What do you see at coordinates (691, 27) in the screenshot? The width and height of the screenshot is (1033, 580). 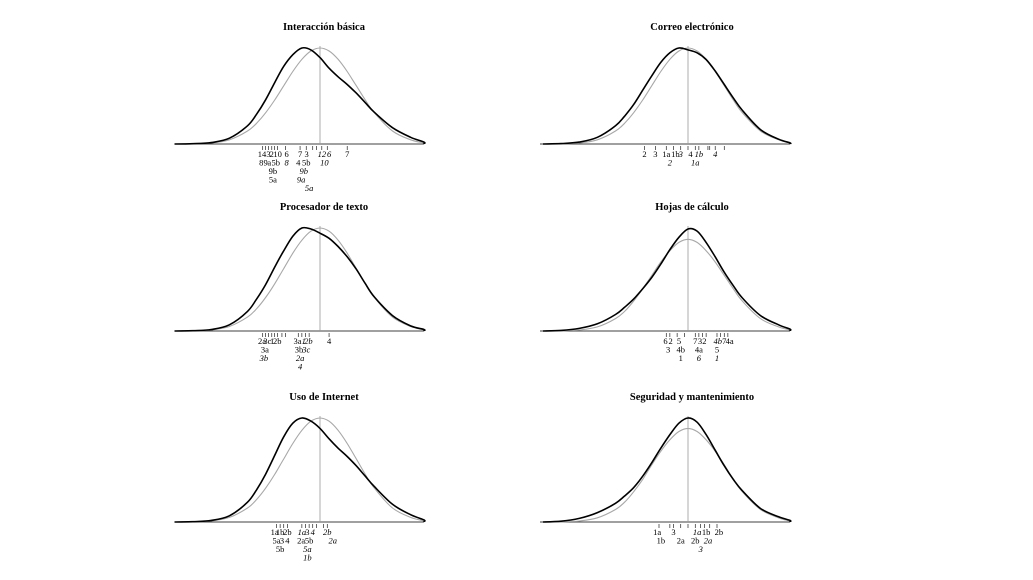 I see `panel-title: Correo electrónico` at bounding box center [691, 27].